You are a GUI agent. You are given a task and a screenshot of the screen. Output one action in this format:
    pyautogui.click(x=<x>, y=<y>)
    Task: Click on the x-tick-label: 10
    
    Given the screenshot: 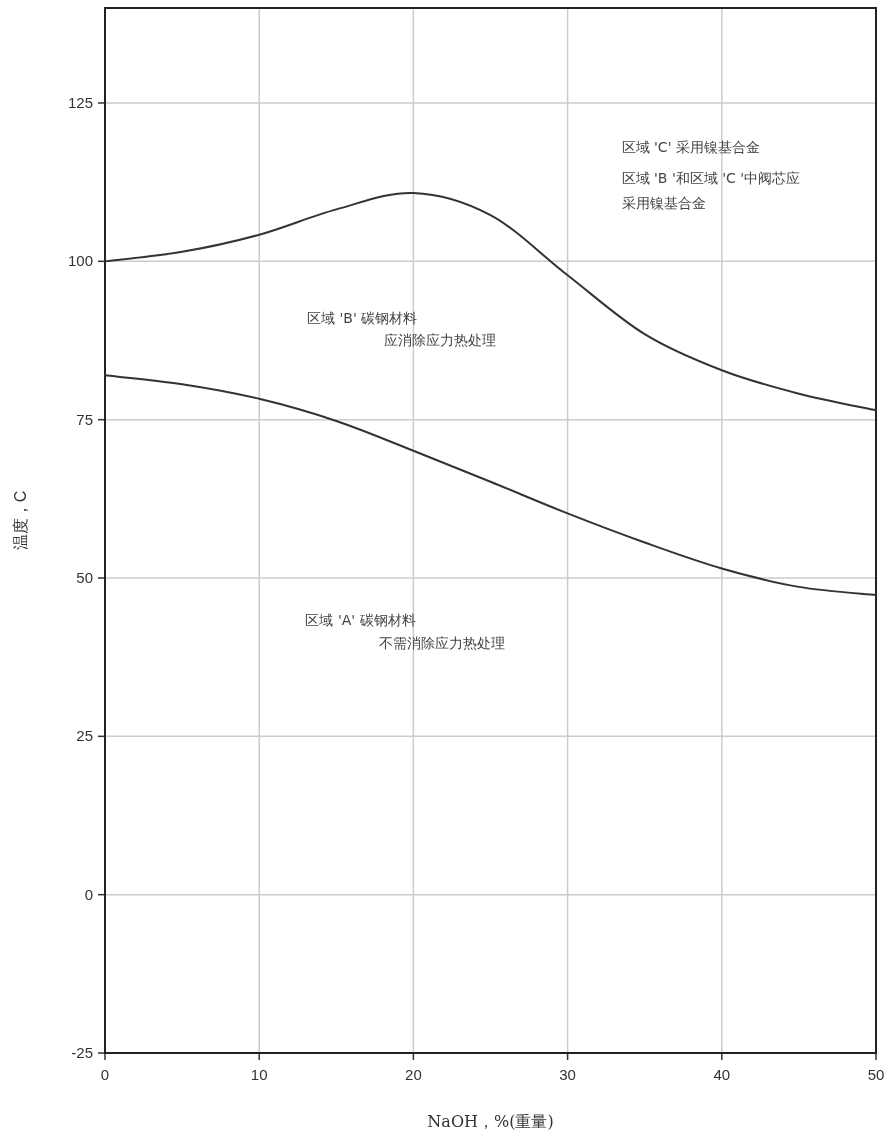 What is the action you would take?
    pyautogui.click(x=259, y=1074)
    